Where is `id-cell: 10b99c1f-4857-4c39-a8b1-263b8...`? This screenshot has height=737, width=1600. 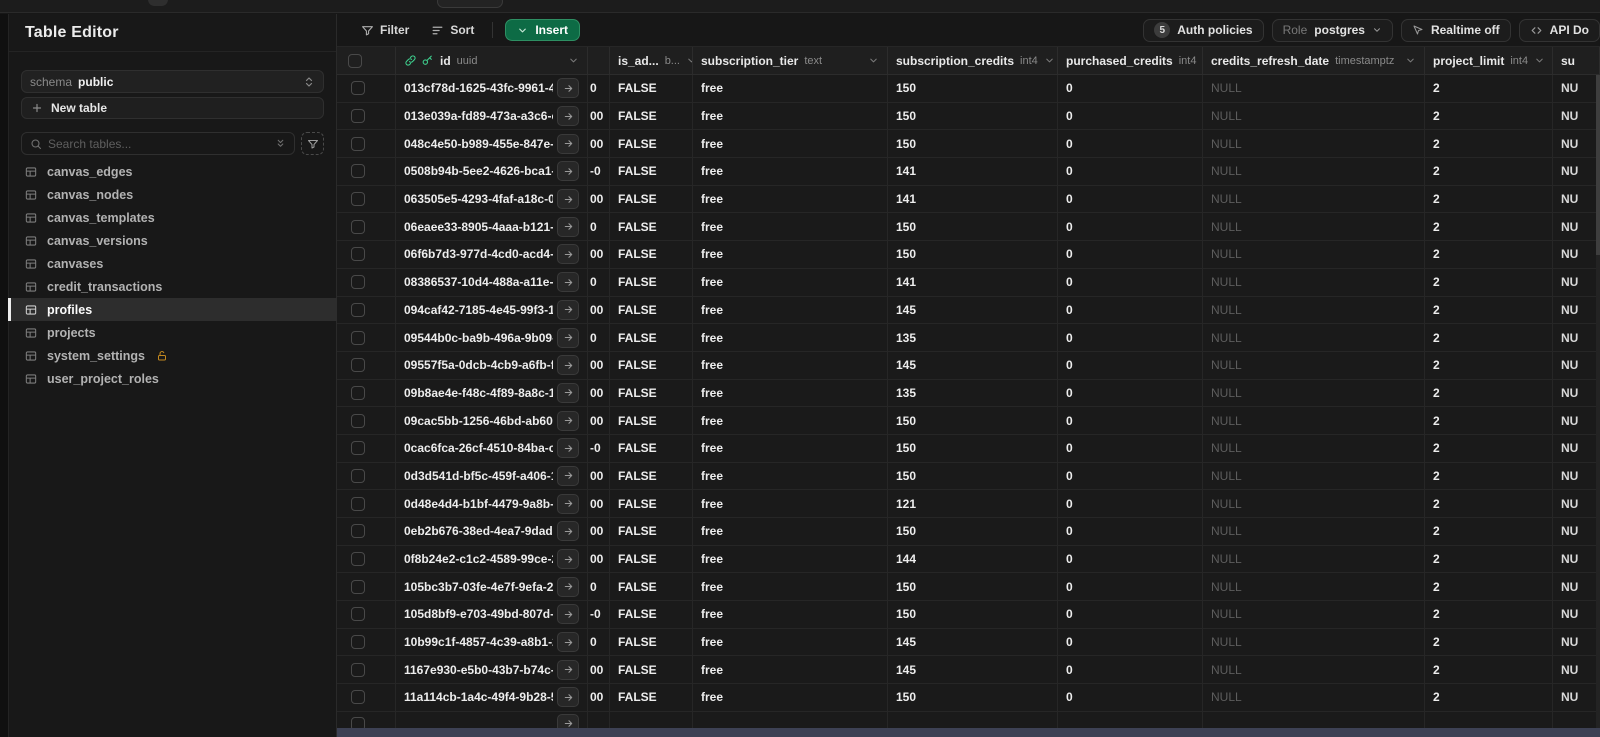 id-cell: 10b99c1f-4857-4c39-a8b1-263b8... is located at coordinates (492, 642).